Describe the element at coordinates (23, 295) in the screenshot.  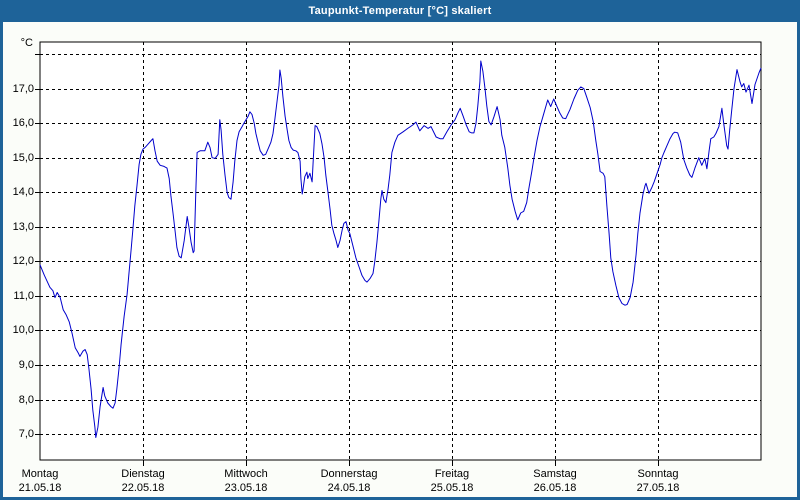
I see `y-axis-label: 11,0` at that location.